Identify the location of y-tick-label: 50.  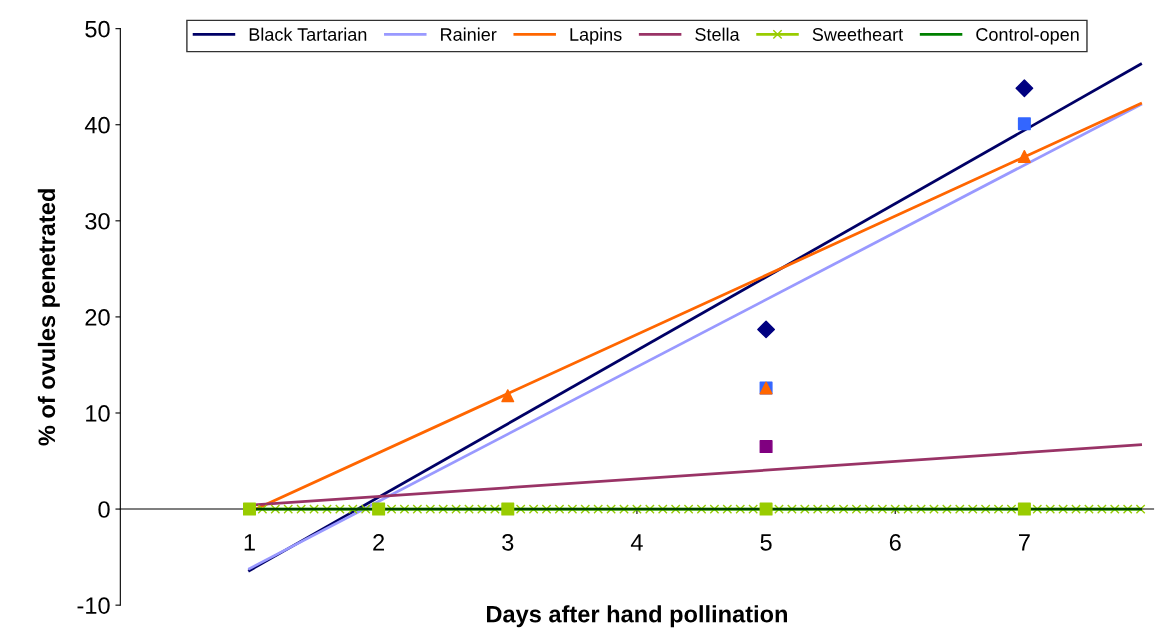
(97, 29).